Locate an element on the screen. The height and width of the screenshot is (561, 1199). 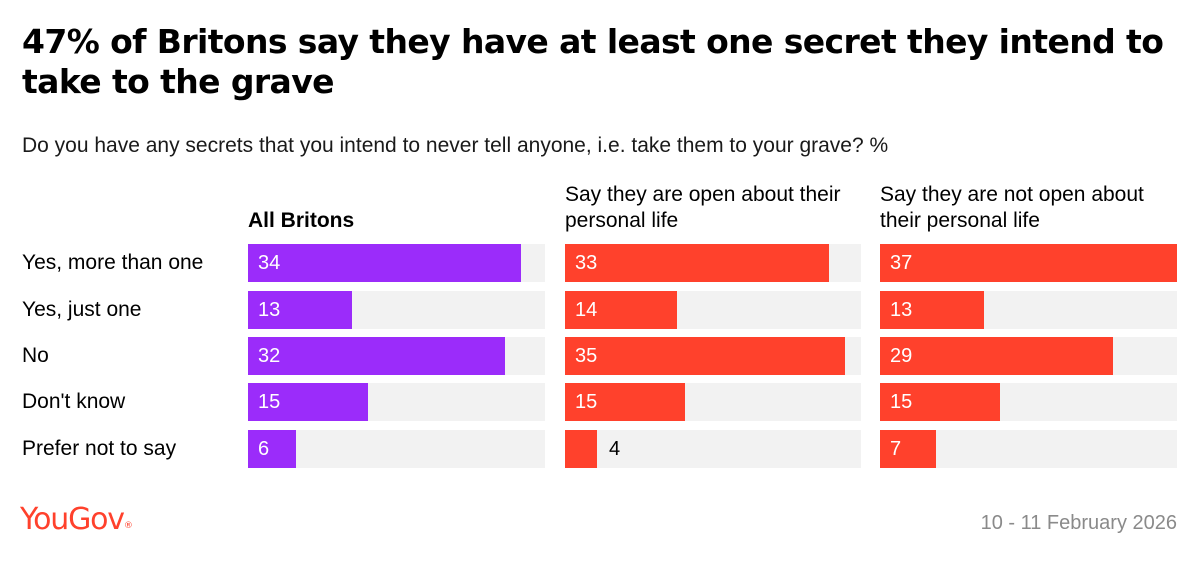
bar-track: 6 is located at coordinates (396, 449).